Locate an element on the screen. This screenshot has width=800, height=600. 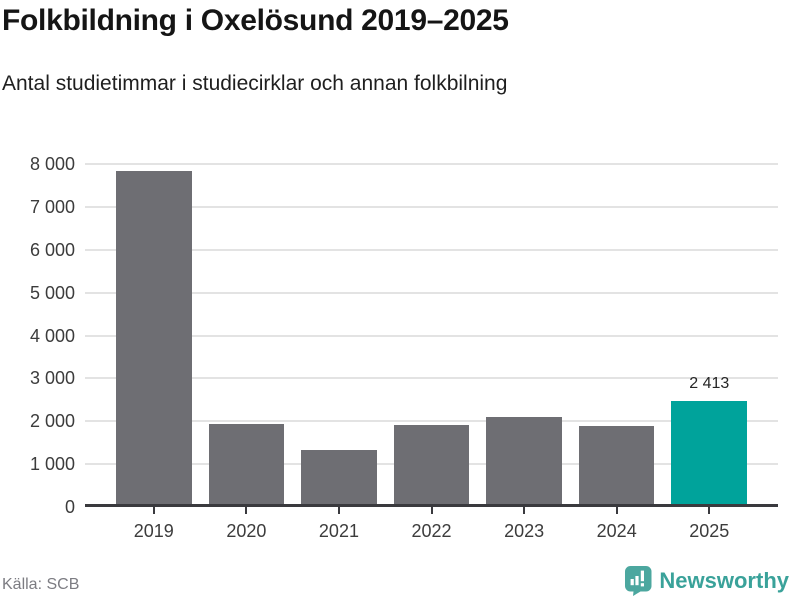
x-tick-label-2020: 2020 is located at coordinates (246, 531).